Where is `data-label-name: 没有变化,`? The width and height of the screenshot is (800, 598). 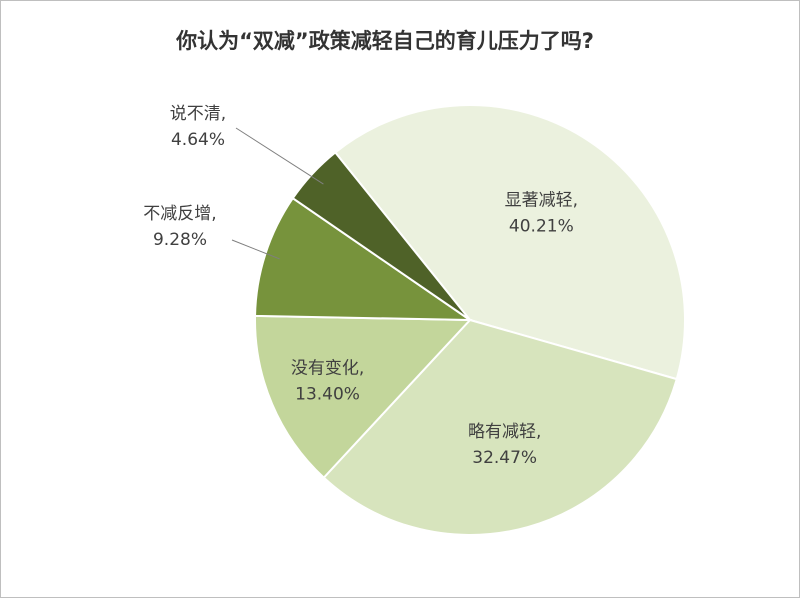 data-label-name: 没有变化, is located at coordinates (327, 369).